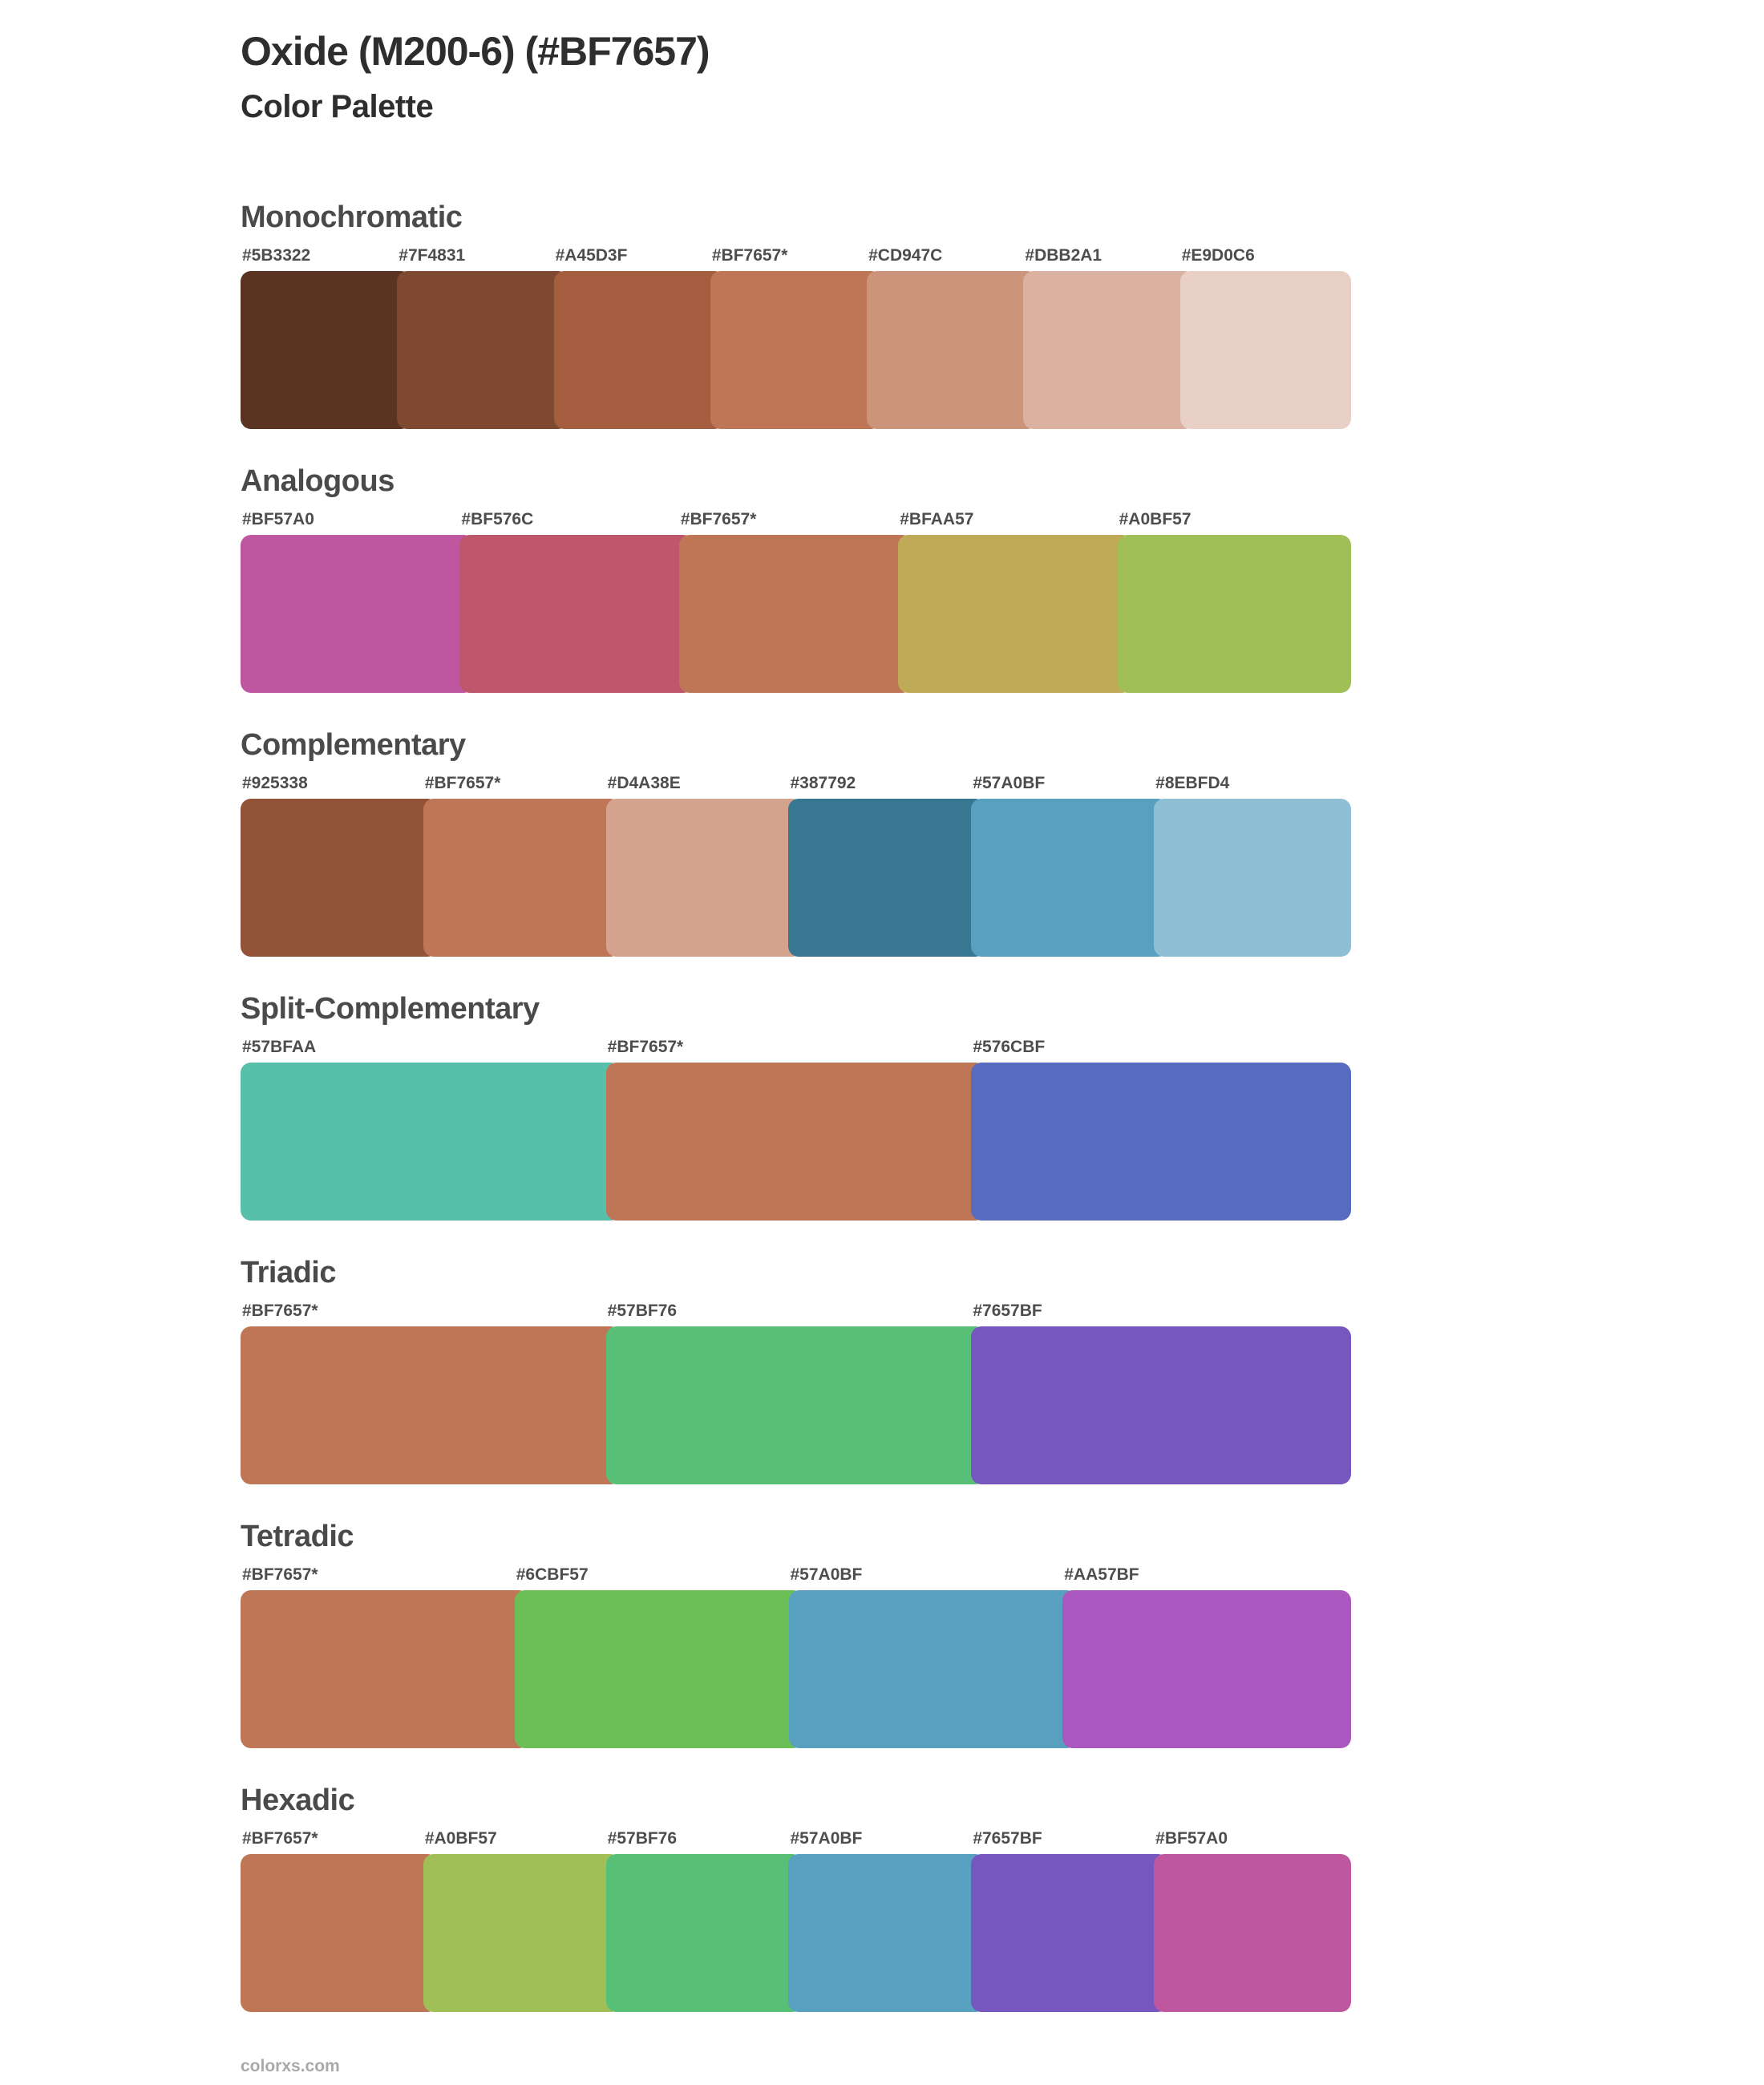 The image size is (1764, 2085). I want to click on swatch-cell: #576CBF, so click(1161, 1129).